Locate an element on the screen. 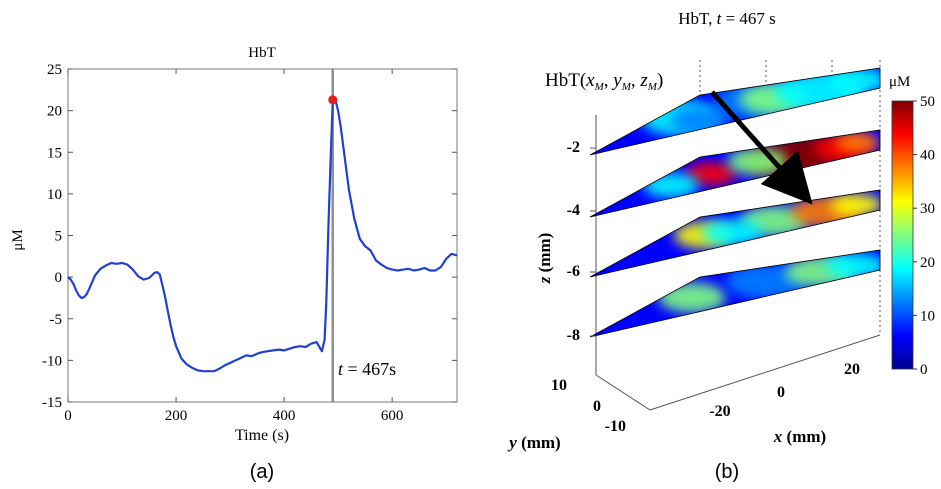 This screenshot has height=489, width=941. y-axis-ticks-b: 10 0-10 is located at coordinates (588, 406).